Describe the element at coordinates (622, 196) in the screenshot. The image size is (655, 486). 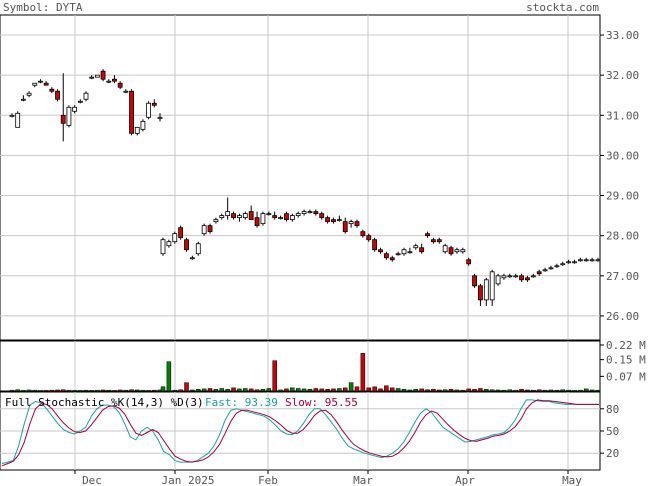
I see `price-y-tick-label: 29.00` at that location.